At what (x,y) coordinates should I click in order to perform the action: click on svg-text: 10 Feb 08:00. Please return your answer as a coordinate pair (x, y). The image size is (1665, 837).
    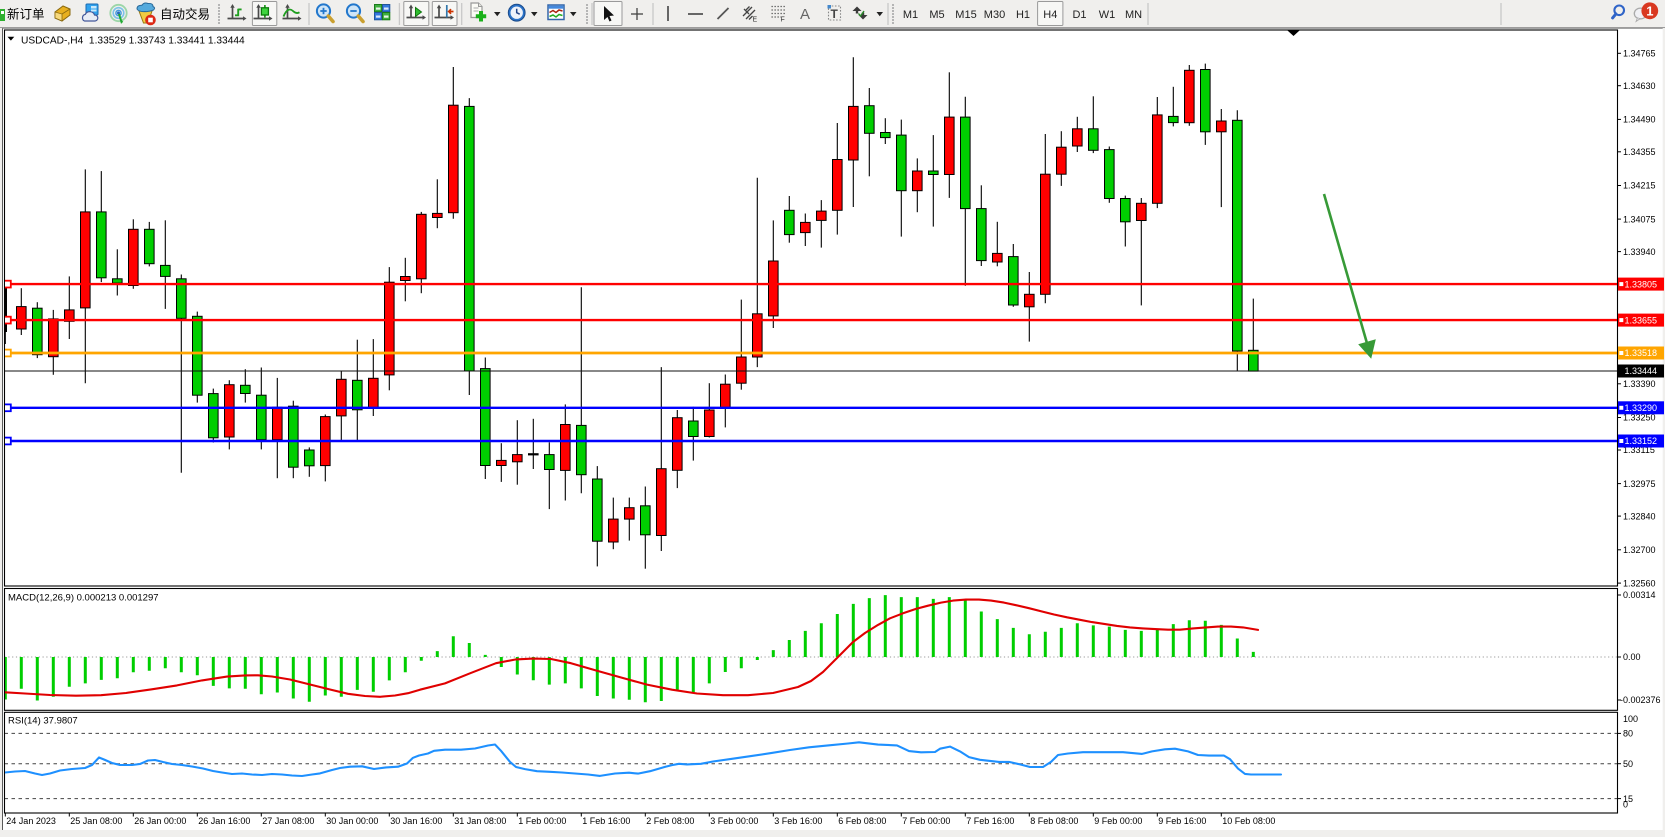
    Looking at the image, I should click on (1248, 821).